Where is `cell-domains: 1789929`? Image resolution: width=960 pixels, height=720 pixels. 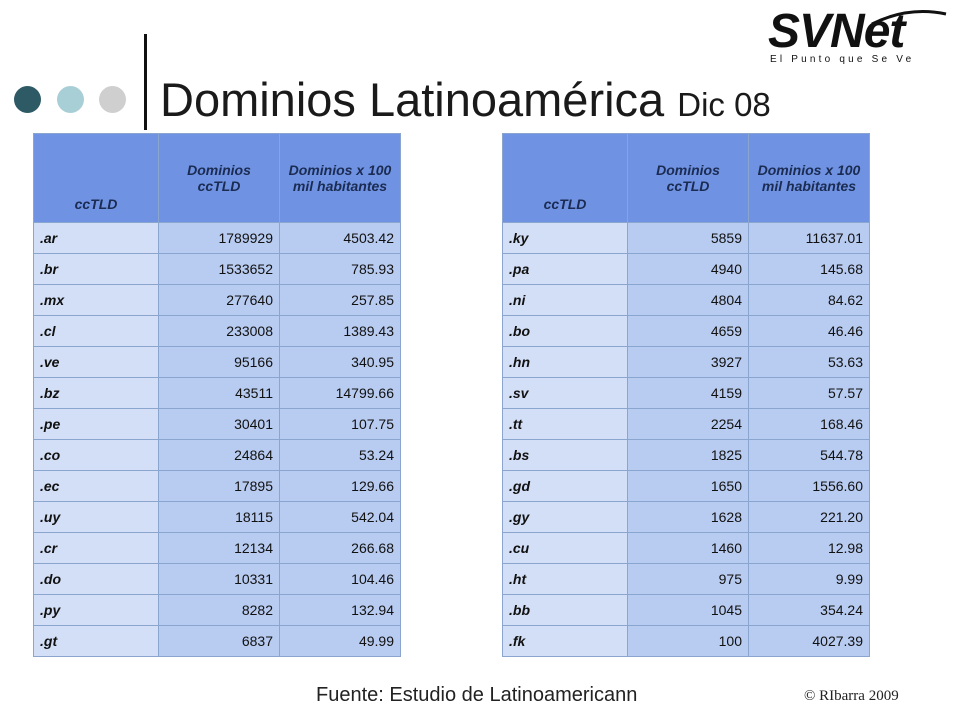
cell-domains: 1789929 is located at coordinates (219, 238).